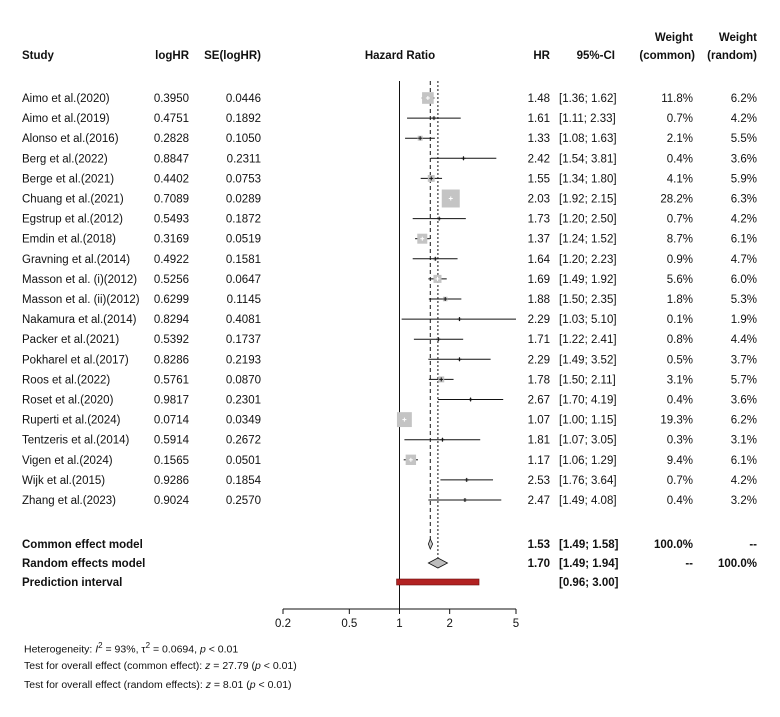 The image size is (780, 717). I want to click on study-loghr: 0.0714, so click(172, 421).